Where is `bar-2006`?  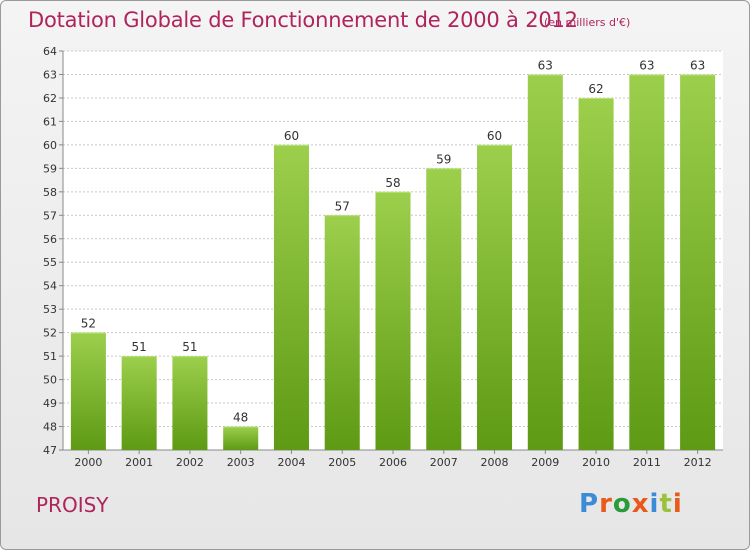
bar-2006 is located at coordinates (393, 320).